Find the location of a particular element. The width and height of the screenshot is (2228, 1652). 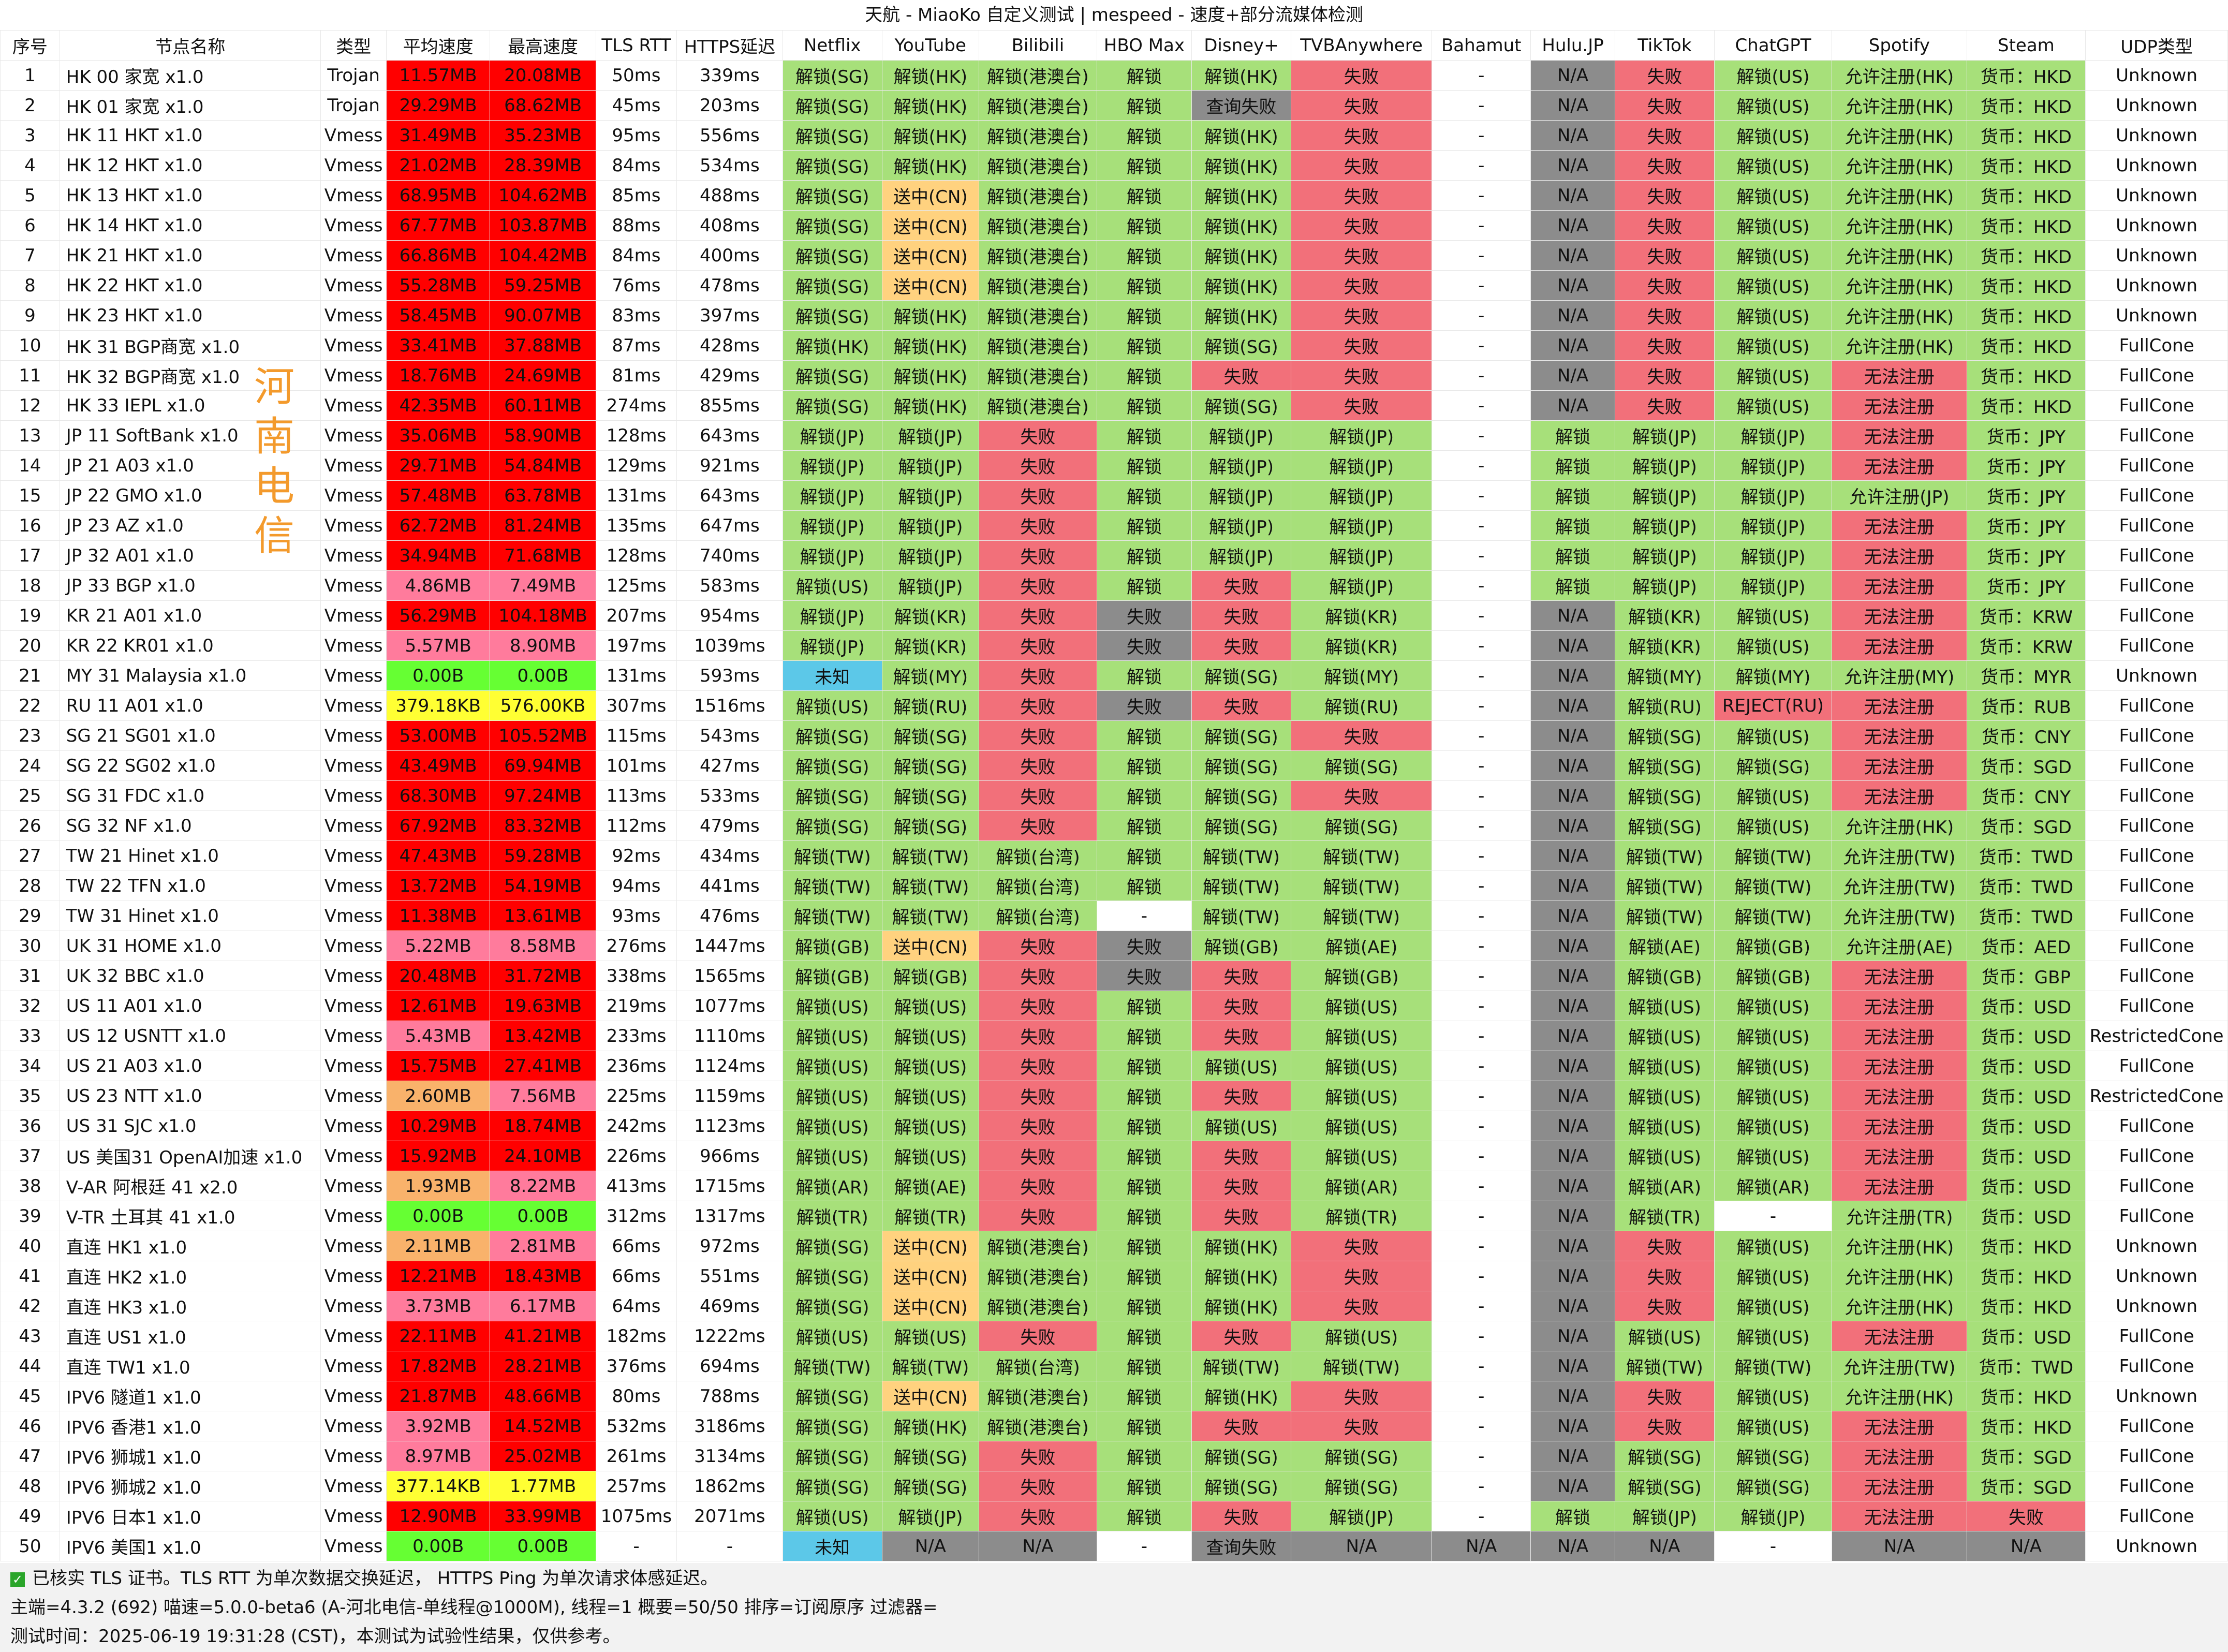

cell-tiktok: 解锁(JP) is located at coordinates (1665, 496).